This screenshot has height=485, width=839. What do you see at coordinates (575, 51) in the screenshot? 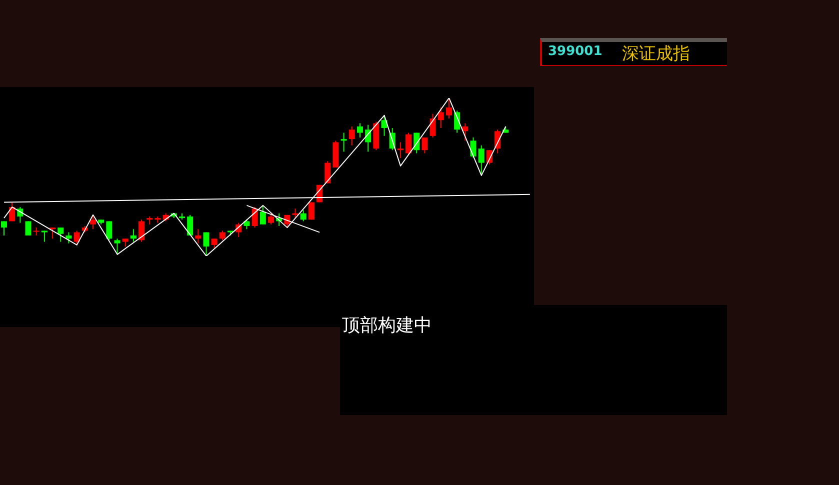
I see `text: 399001` at bounding box center [575, 51].